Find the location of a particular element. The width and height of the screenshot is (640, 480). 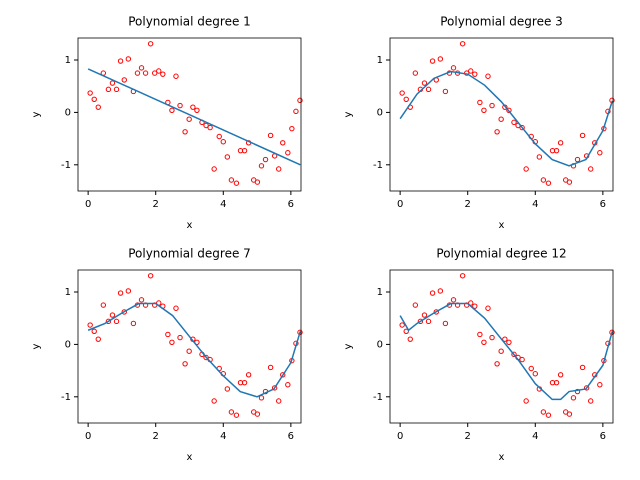

x-tick-label: 4 is located at coordinates (535, 204).